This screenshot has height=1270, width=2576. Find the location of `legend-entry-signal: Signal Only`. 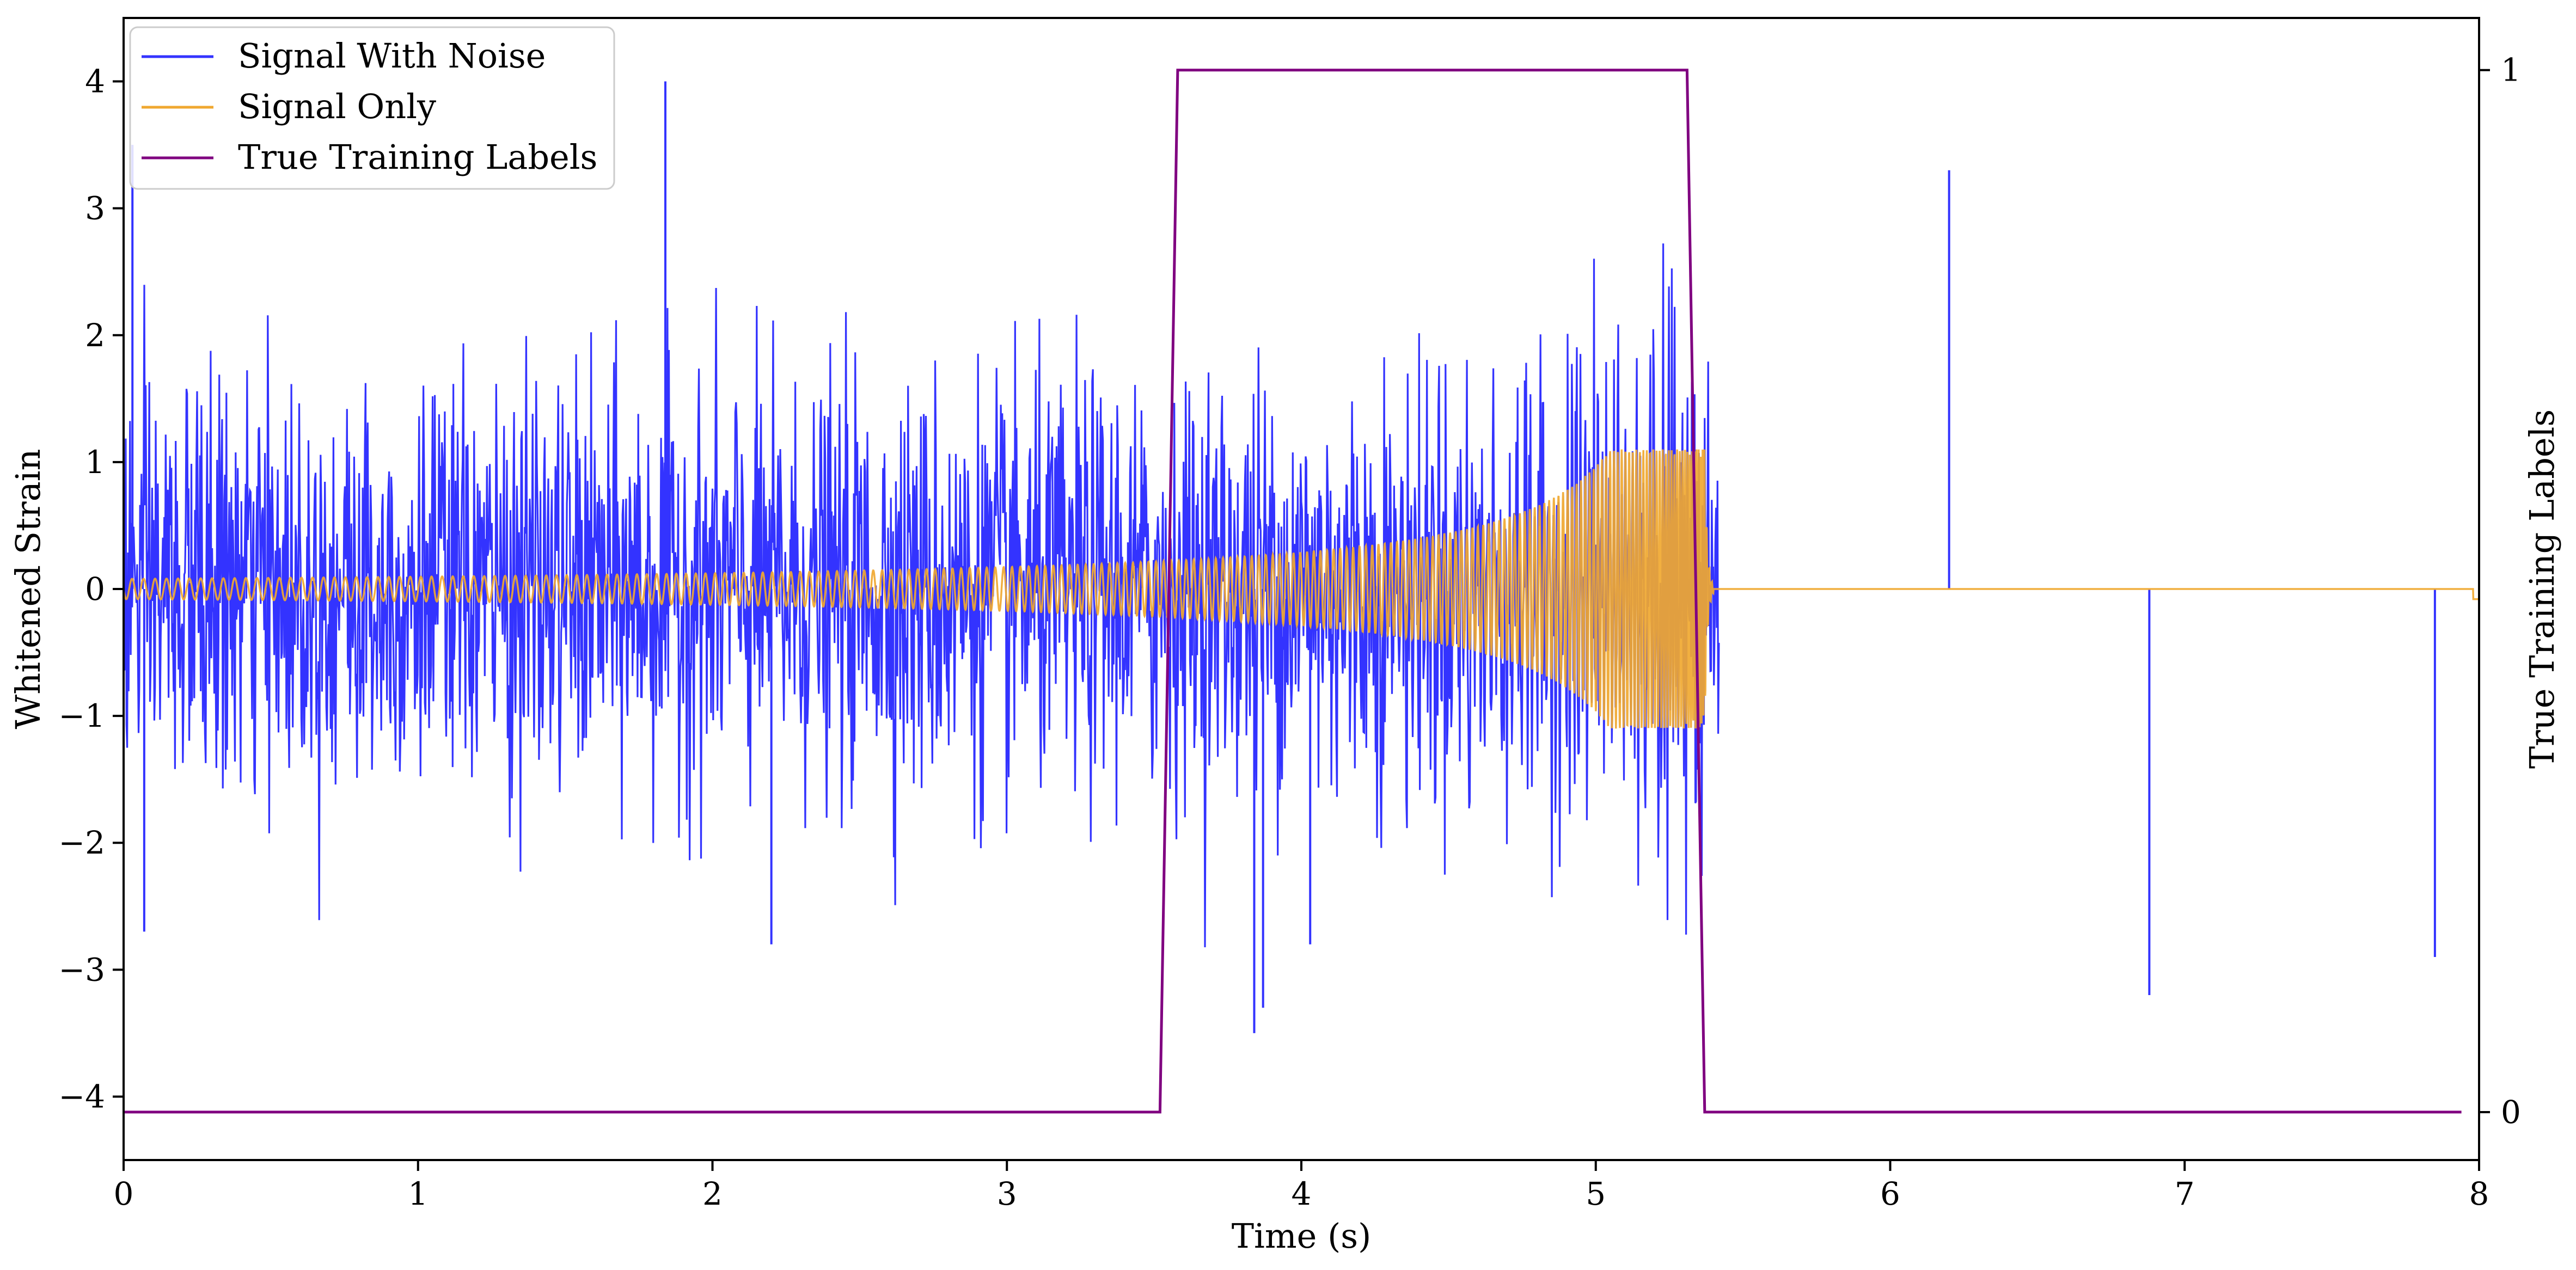

legend-entry-signal: Signal Only is located at coordinates (337, 106).